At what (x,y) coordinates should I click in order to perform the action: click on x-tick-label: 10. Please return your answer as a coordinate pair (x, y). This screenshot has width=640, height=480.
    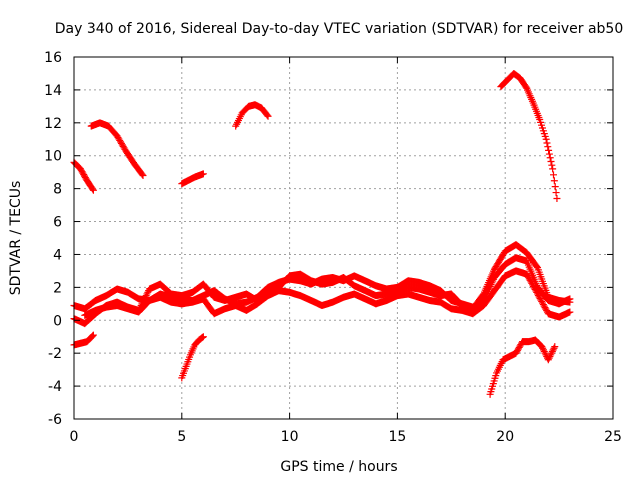
    Looking at the image, I should click on (290, 437).